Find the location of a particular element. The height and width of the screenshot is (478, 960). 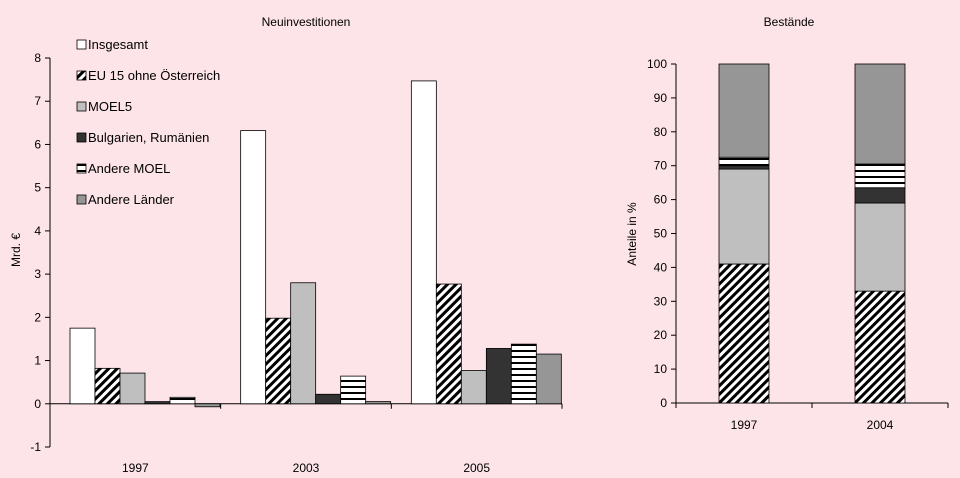

left-y-tick-label: -1 is located at coordinates (35, 447).